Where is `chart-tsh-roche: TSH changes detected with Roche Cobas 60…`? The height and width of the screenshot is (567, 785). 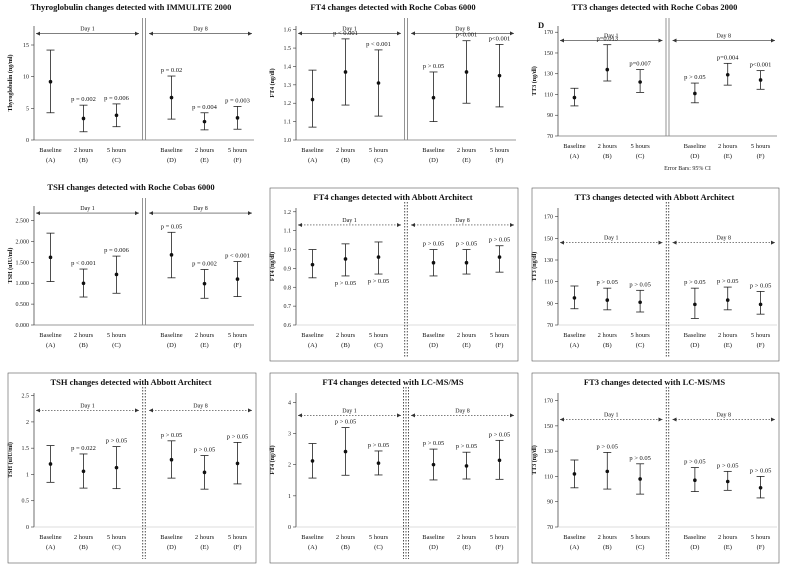 chart-tsh-roche: TSH changes detected with Roche Cobas 60… is located at coordinates (131, 272).